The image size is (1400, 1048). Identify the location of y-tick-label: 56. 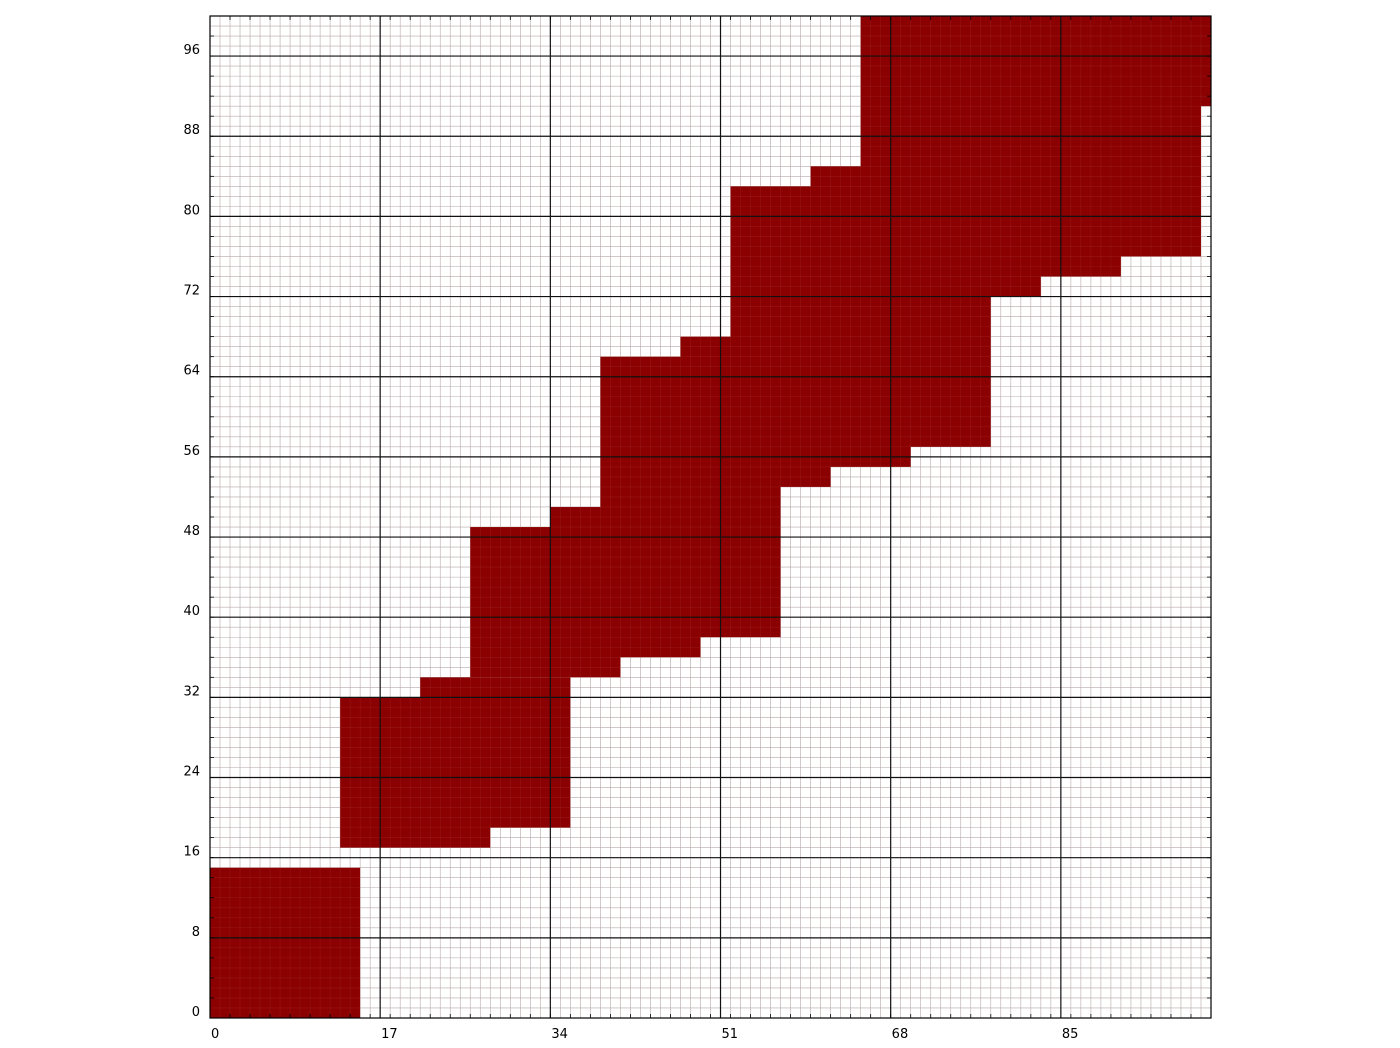
(191, 451).